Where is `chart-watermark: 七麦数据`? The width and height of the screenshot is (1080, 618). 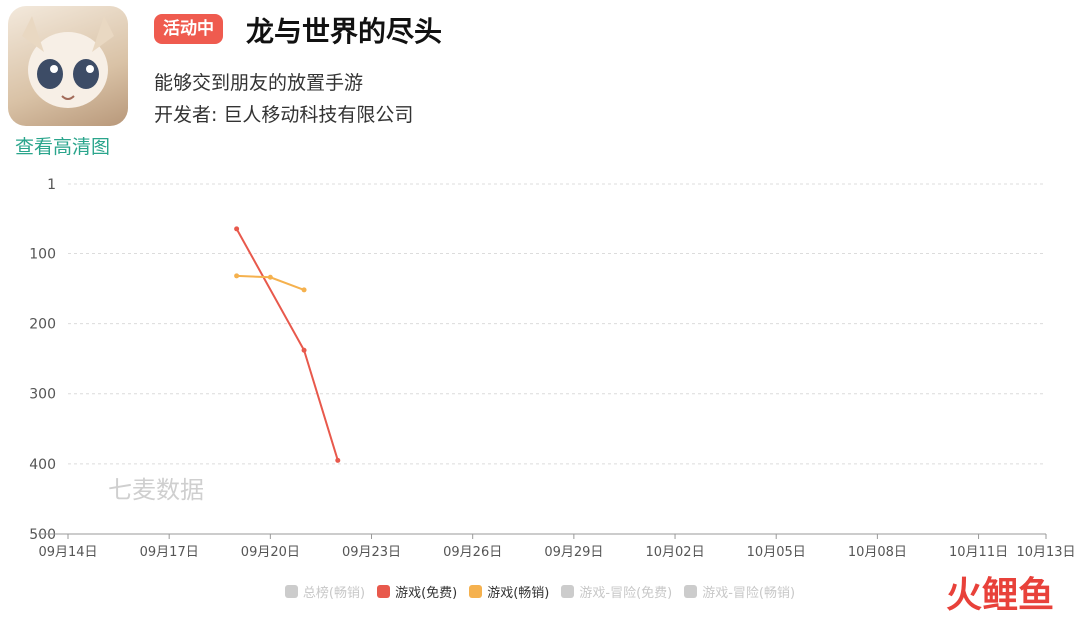 chart-watermark: 七麦数据 is located at coordinates (156, 490).